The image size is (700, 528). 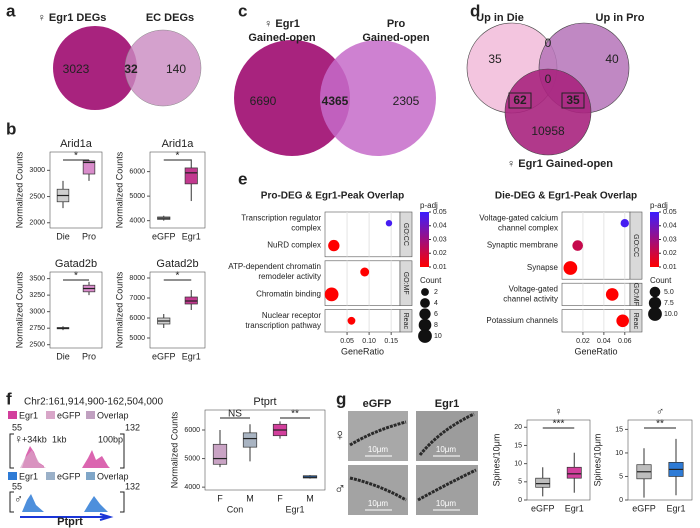 I want to click on y-tick-label: 6000, so click(x=137, y=171).